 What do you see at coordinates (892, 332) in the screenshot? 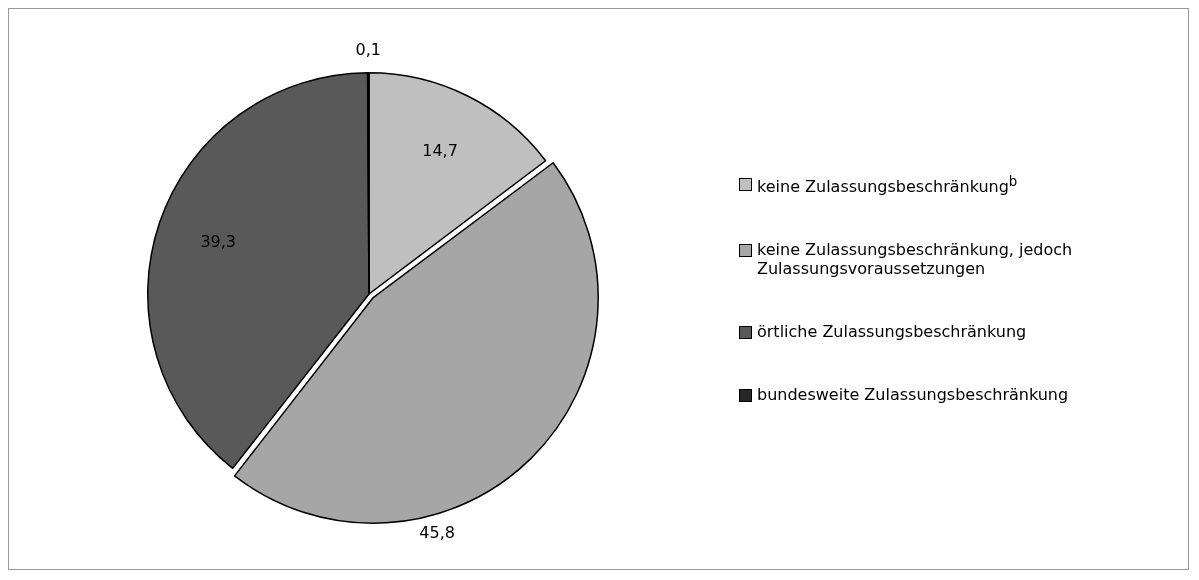
I see `legend-label: örtliche Zulassungsbeschränkung` at bounding box center [892, 332].